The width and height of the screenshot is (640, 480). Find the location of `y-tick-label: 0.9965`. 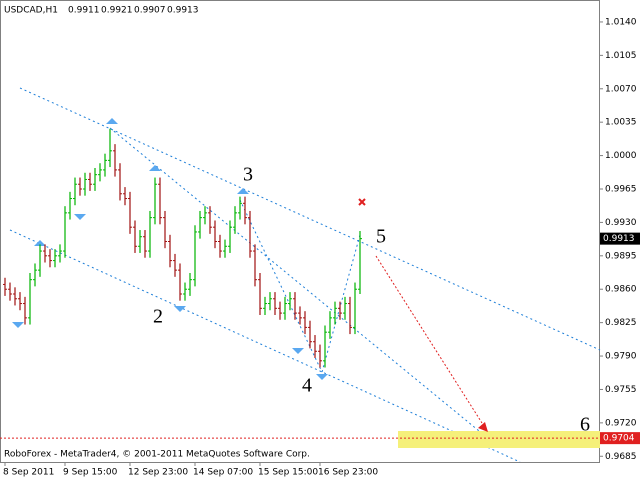

y-tick-label: 0.9965 is located at coordinates (621, 190).